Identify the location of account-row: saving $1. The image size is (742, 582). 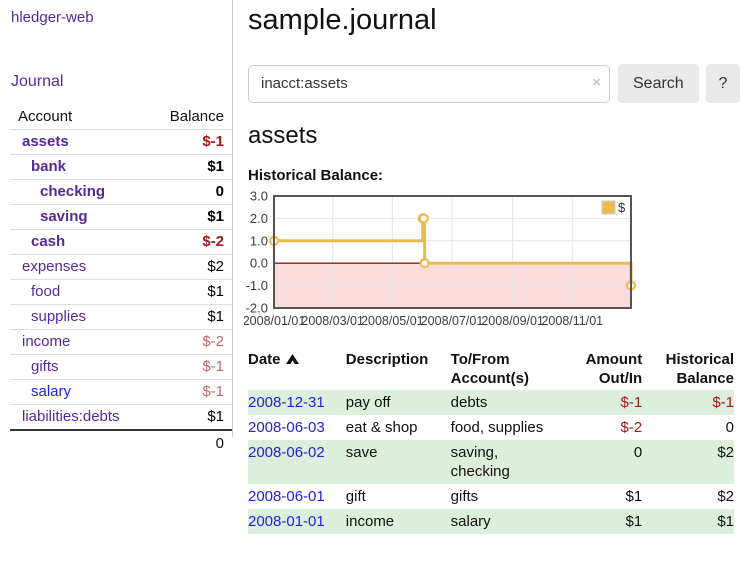
(121, 217).